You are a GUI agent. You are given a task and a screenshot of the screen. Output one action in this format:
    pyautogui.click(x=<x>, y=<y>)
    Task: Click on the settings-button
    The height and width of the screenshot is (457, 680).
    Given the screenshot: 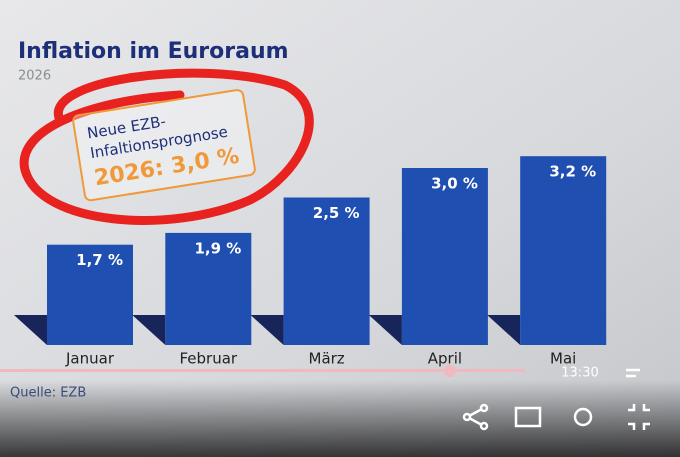 What is the action you would take?
    pyautogui.click(x=583, y=417)
    